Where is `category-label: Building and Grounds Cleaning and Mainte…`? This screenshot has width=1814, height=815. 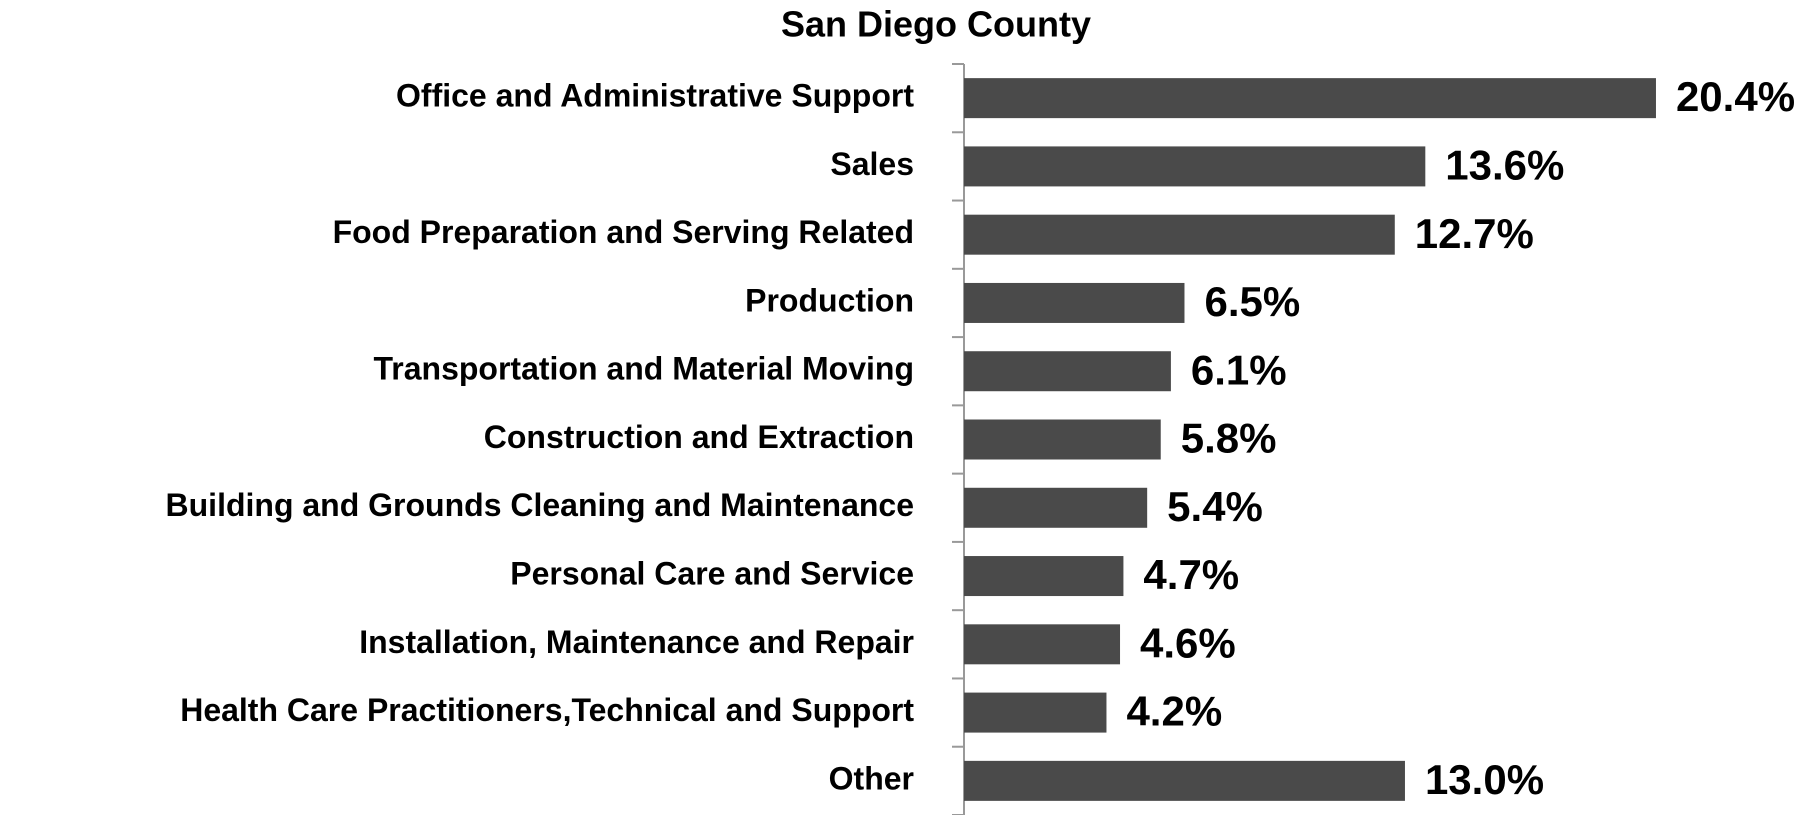
category-label: Building and Grounds Cleaning and Mainte… is located at coordinates (540, 505).